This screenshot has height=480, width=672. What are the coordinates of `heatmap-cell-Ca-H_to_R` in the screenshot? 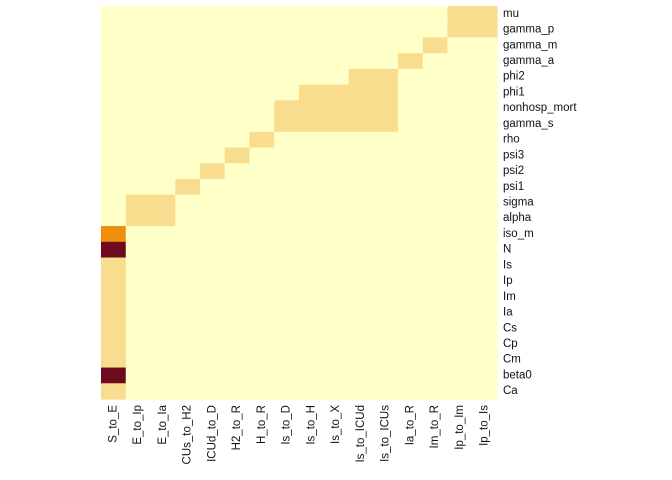 It's located at (262, 391).